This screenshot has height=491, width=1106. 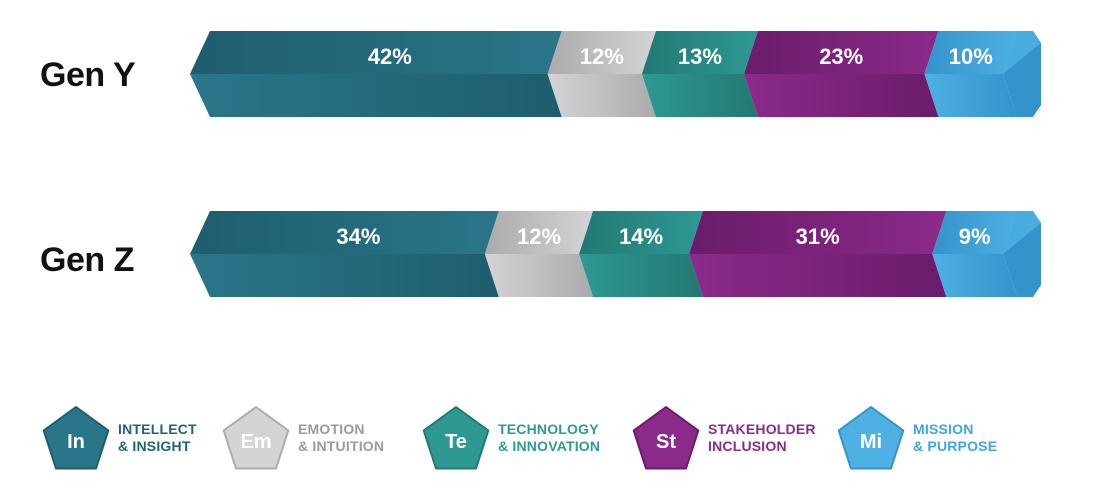 What do you see at coordinates (943, 429) in the screenshot?
I see `legend-label-line1: MISSION` at bounding box center [943, 429].